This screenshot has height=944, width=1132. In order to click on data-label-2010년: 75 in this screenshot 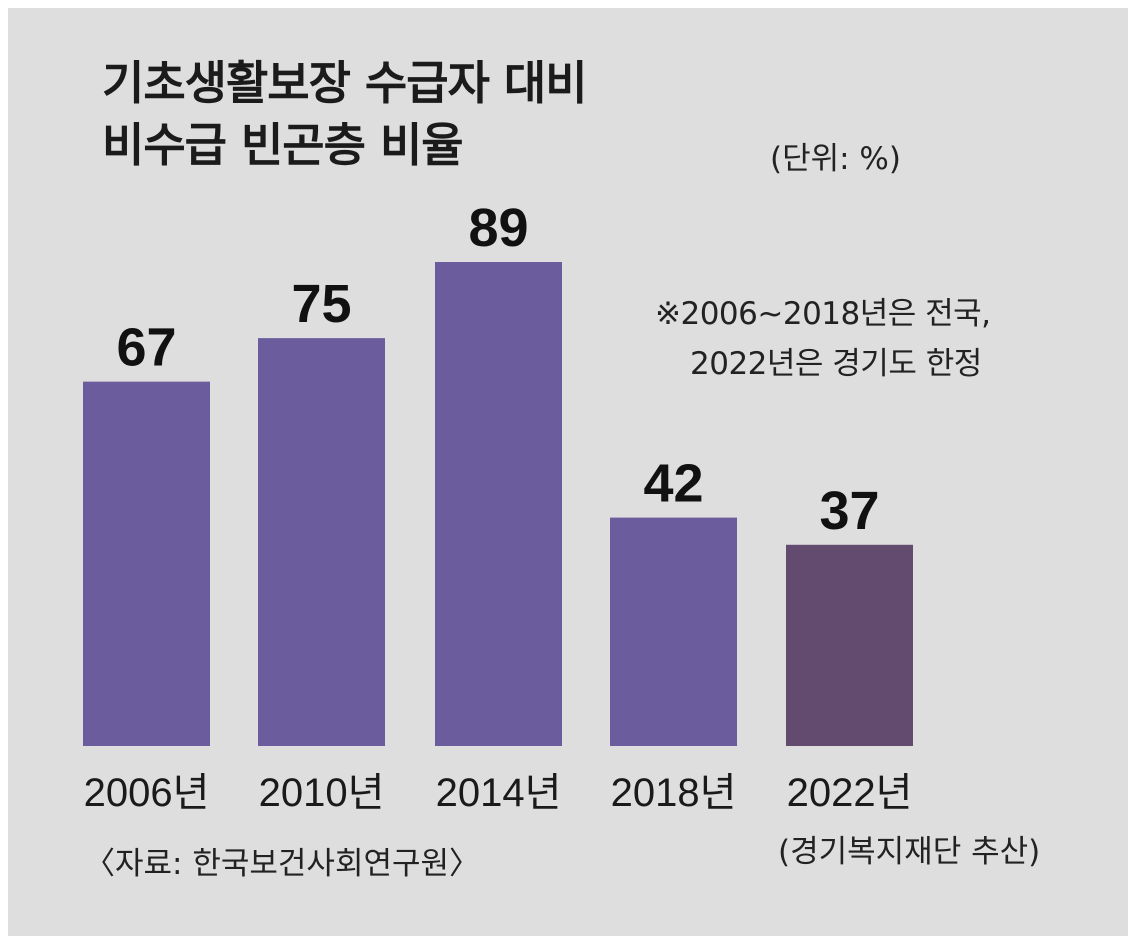, I will do `click(321, 304)`.